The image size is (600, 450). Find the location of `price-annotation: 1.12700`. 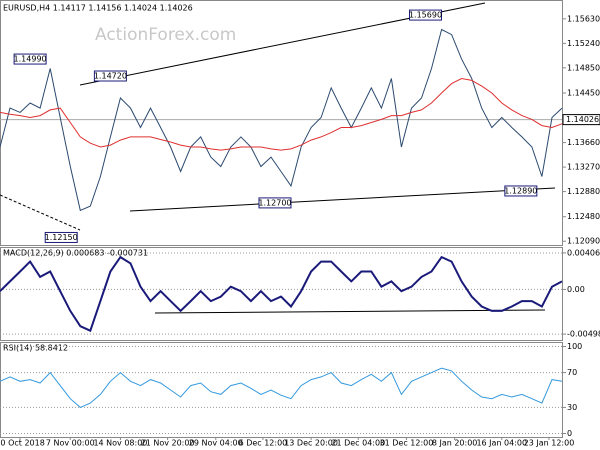

price-annotation: 1.12700 is located at coordinates (274, 202).